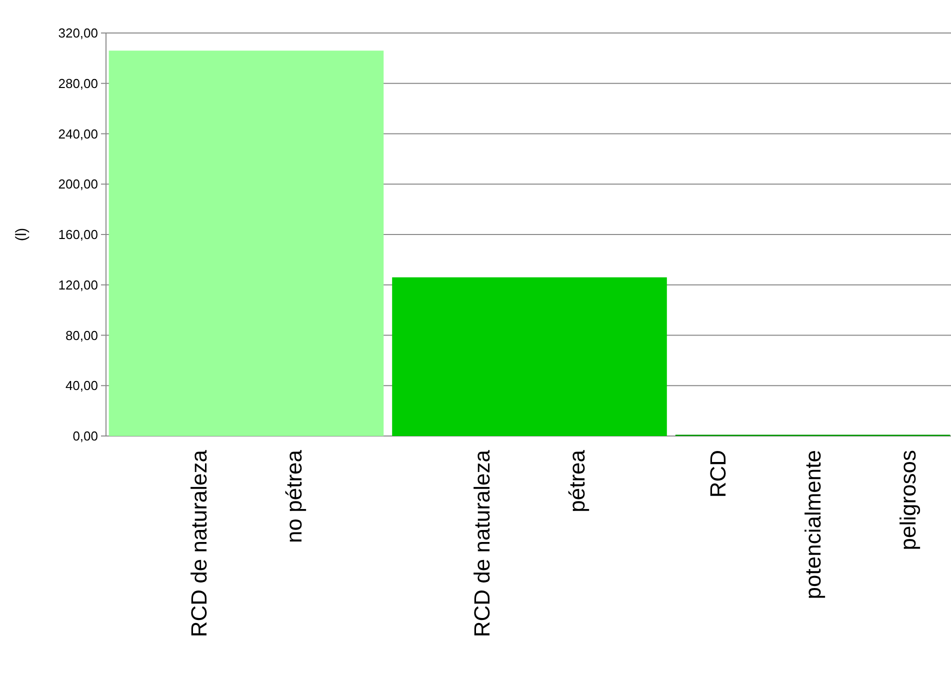  Describe the element at coordinates (78, 184) in the screenshot. I see `y-tick-label: 200,00` at that location.